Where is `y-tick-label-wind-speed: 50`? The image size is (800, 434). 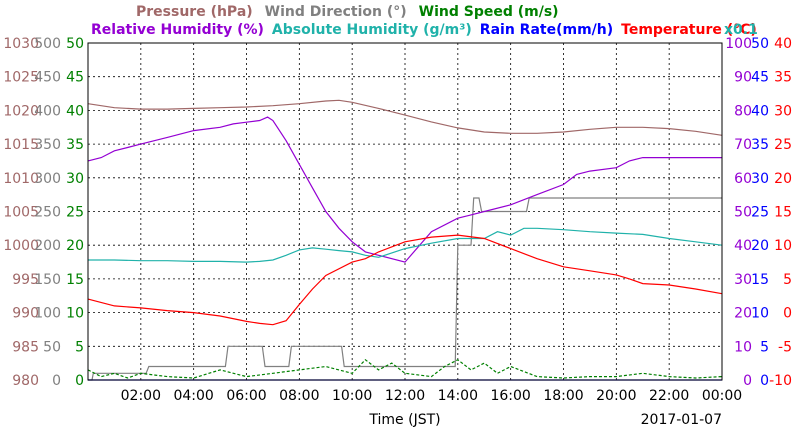
y-tick-label-wind-speed: 50 is located at coordinates (75, 44).